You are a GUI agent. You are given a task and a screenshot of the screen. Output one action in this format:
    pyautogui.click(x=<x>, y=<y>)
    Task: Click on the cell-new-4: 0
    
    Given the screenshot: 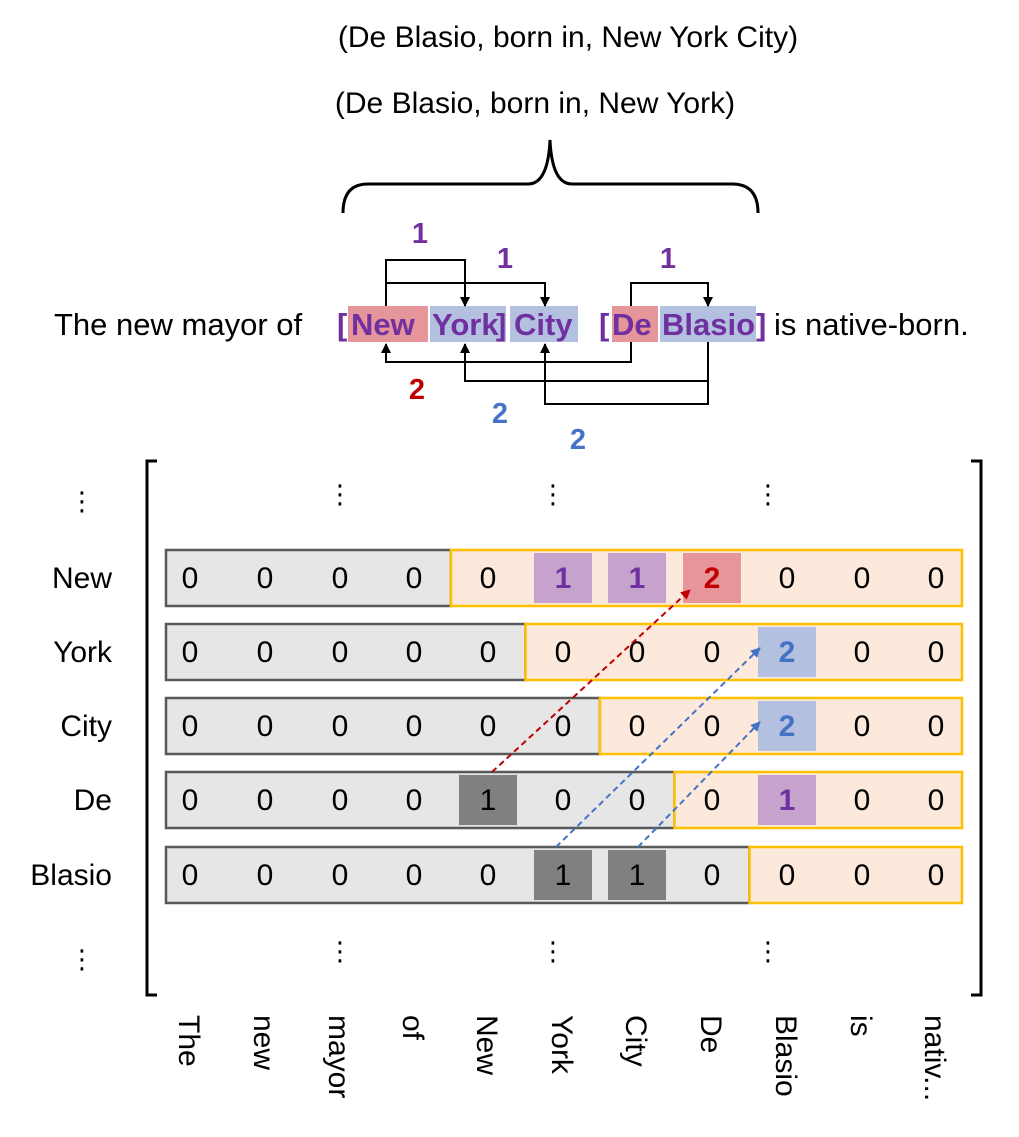 What is the action you would take?
    pyautogui.click(x=488, y=578)
    